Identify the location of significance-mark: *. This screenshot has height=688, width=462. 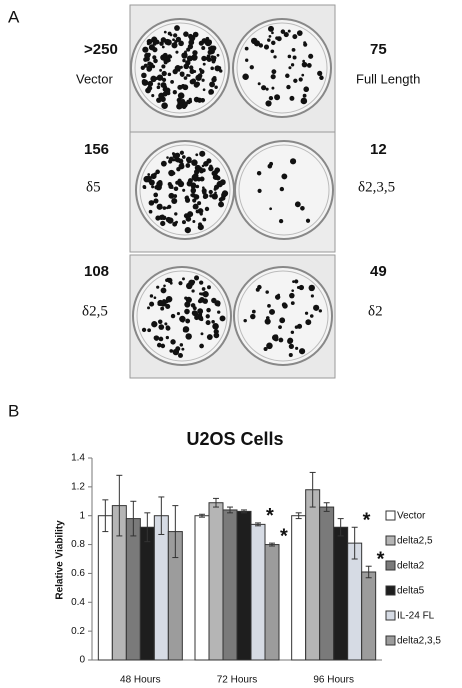
(284, 536).